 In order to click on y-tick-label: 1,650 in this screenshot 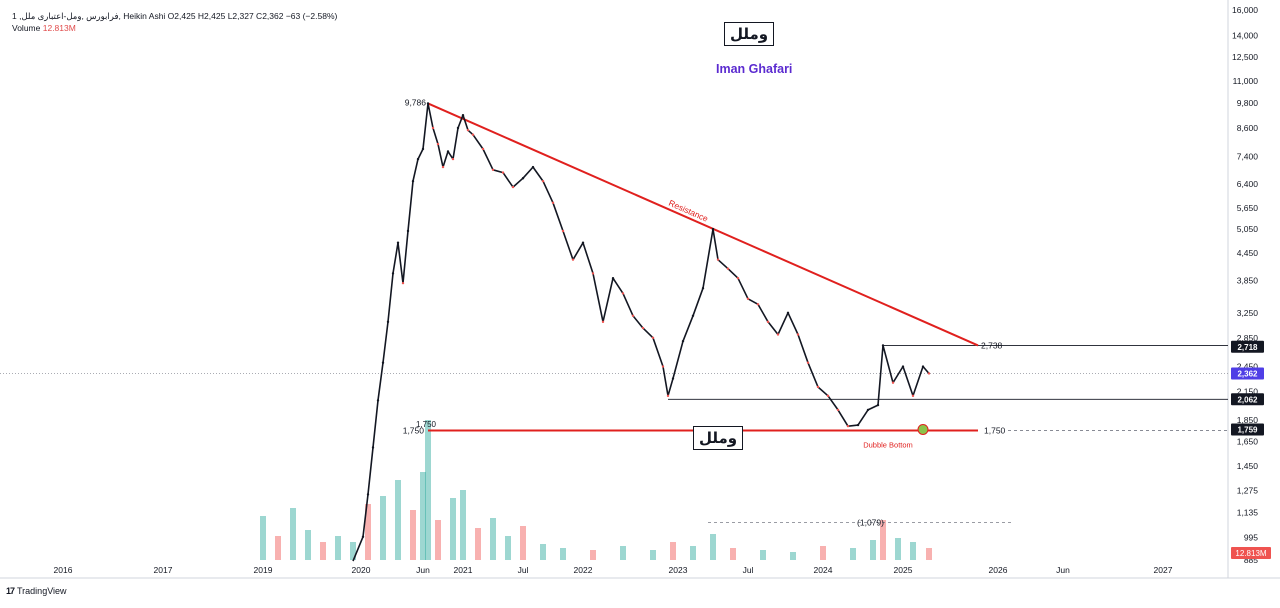, I will do `click(1248, 442)`.